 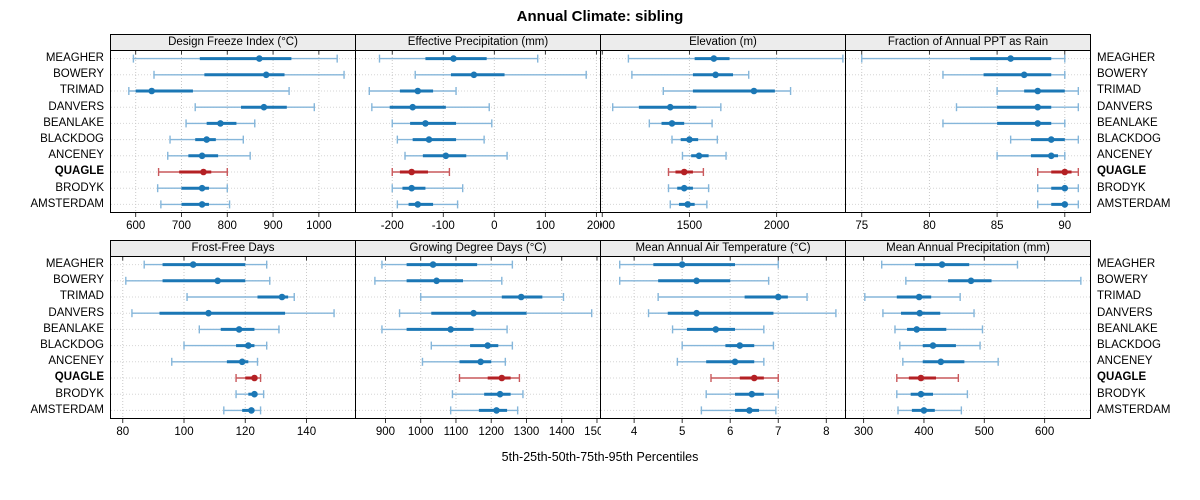 What do you see at coordinates (968, 135) in the screenshot?
I see `panel-fraction-of-annual-ppt-as-rain: Fraction of Annual PPT as Rain 75 80 85 90` at bounding box center [968, 135].